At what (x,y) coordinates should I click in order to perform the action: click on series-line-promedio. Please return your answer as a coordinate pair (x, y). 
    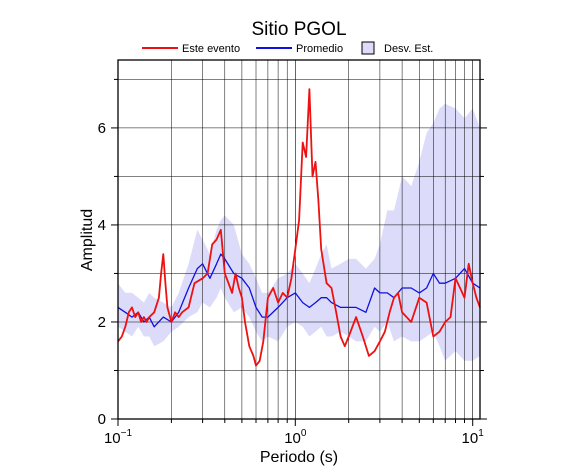
    Looking at the image, I should click on (299, 290).